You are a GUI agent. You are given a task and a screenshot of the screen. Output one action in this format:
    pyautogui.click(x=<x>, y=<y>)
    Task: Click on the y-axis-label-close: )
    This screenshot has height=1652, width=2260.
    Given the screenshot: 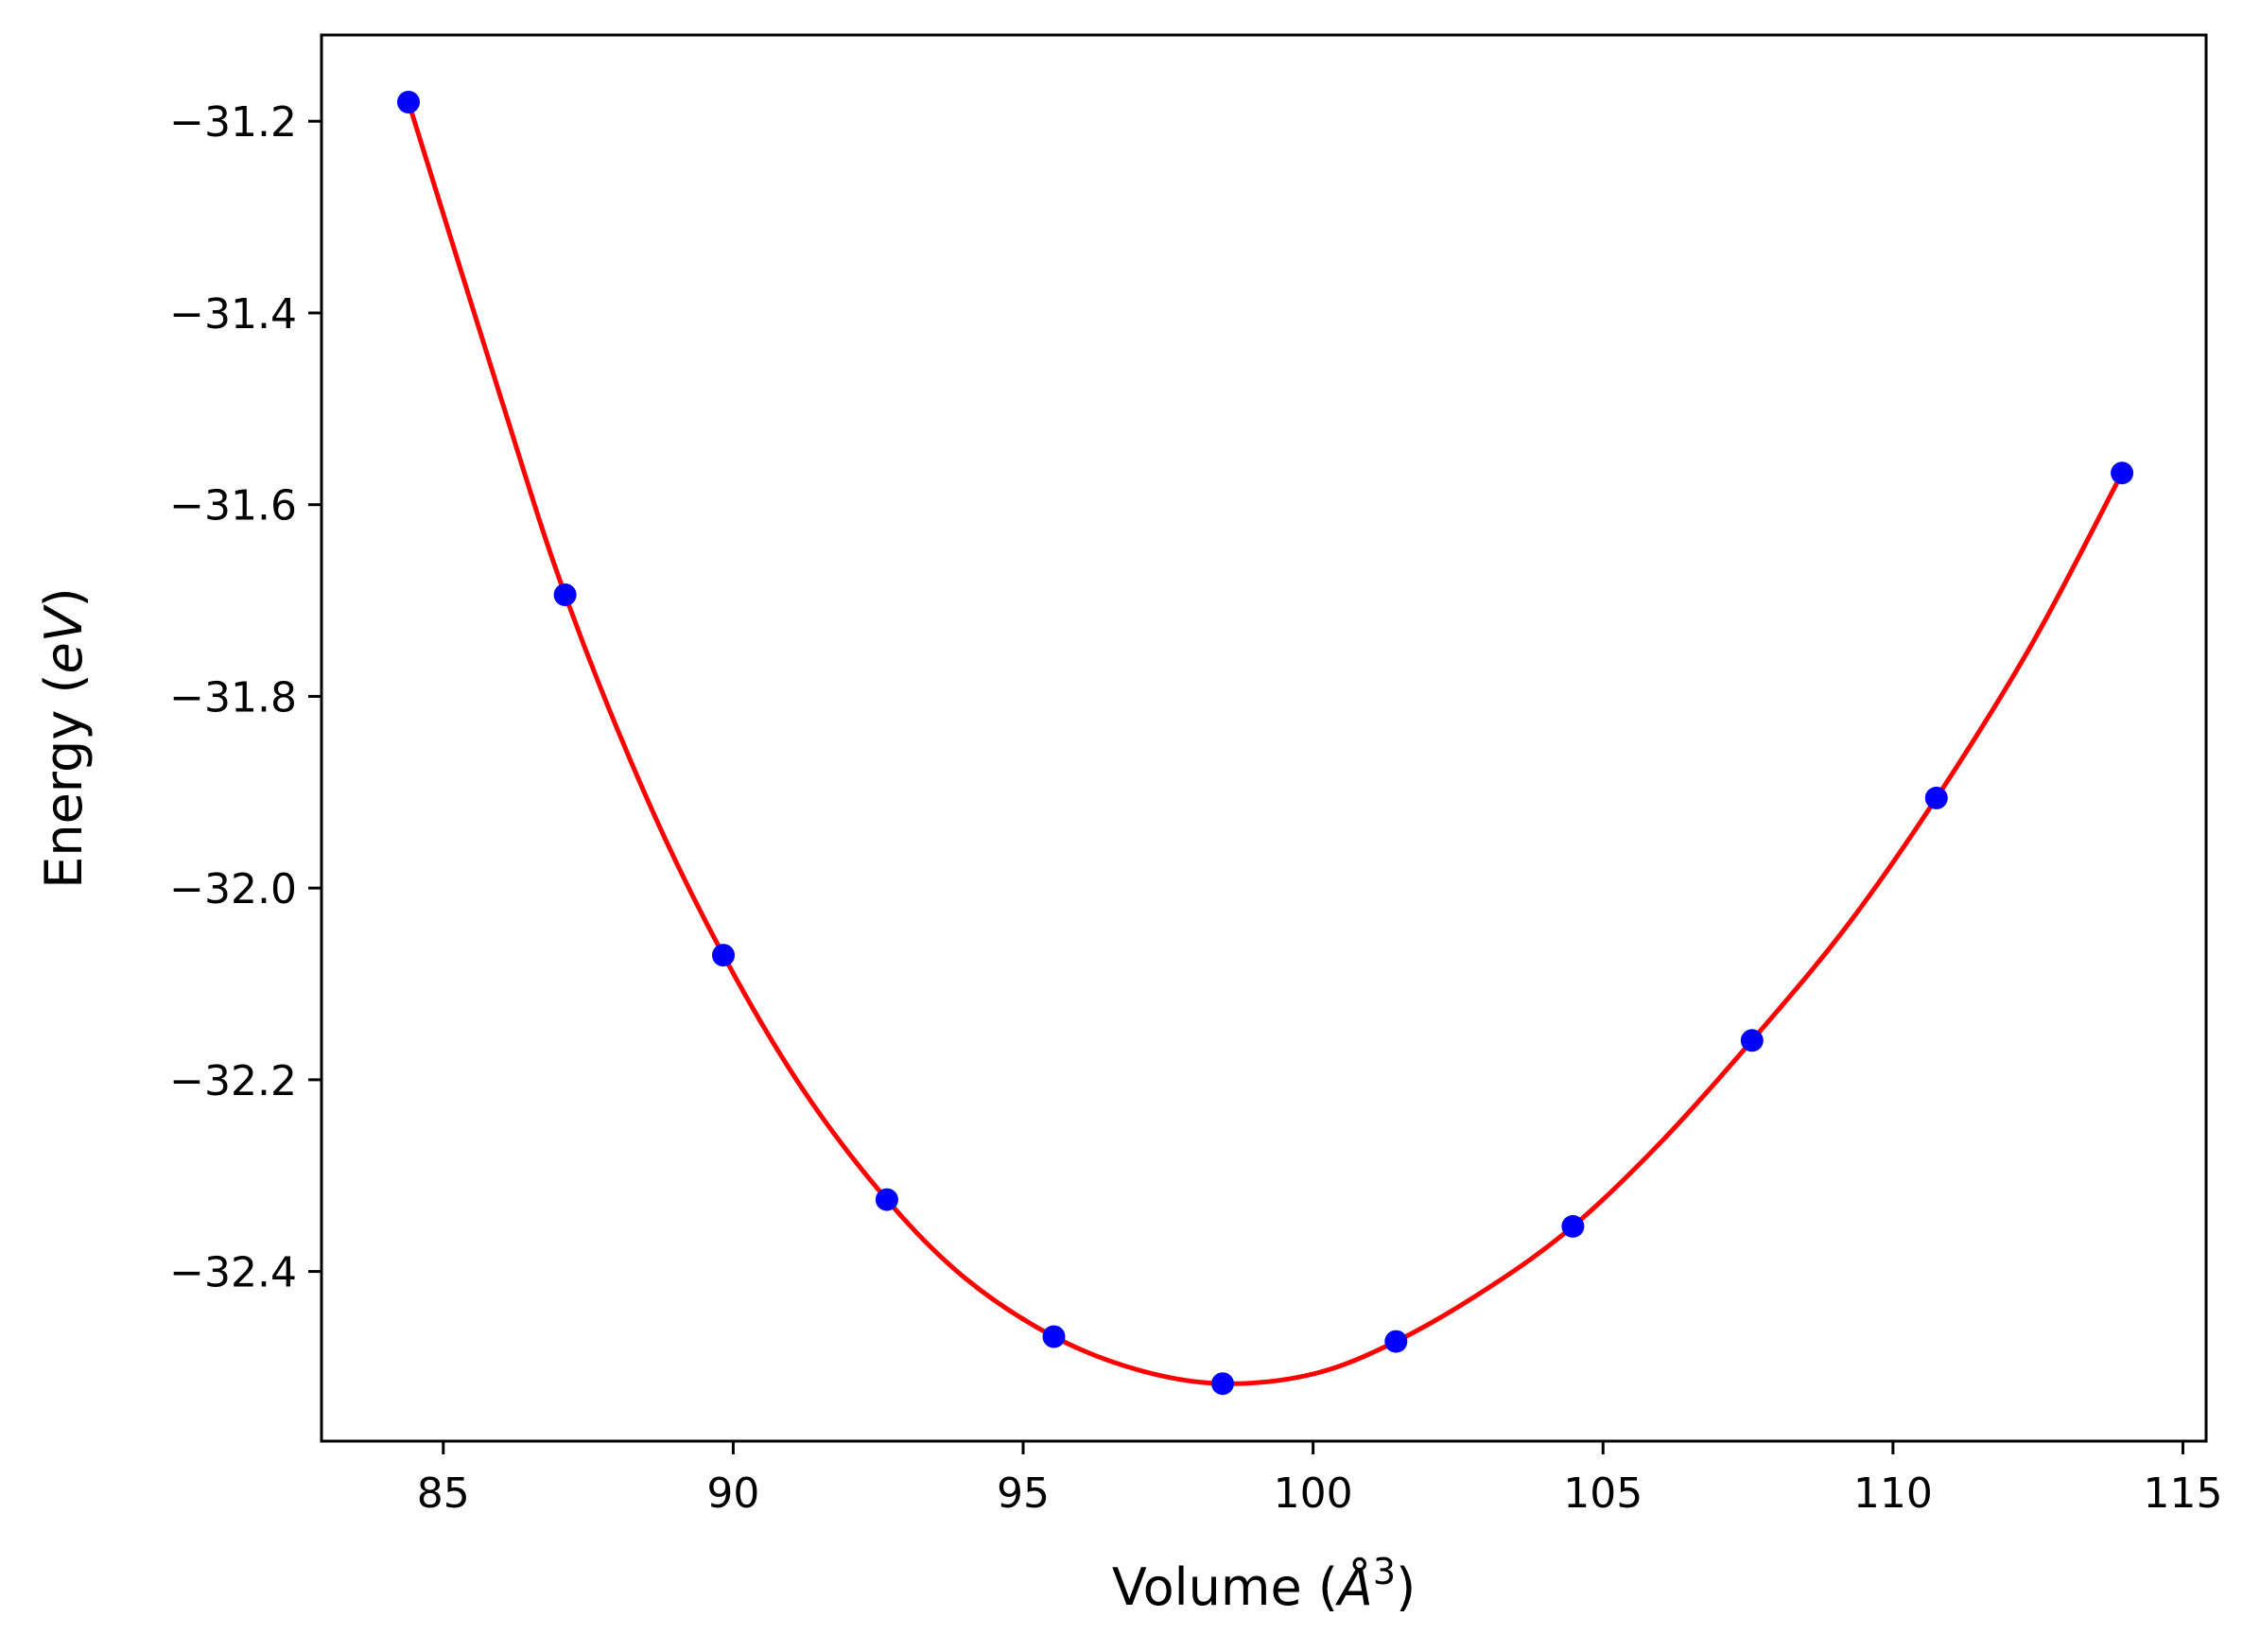 What is the action you would take?
    pyautogui.click(x=64, y=597)
    